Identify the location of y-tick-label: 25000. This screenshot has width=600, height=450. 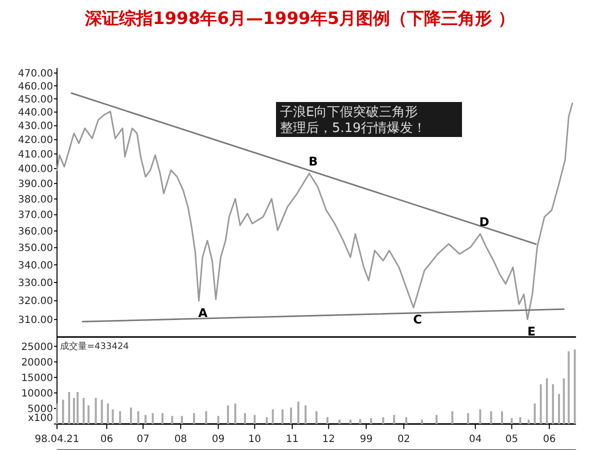
(37, 347).